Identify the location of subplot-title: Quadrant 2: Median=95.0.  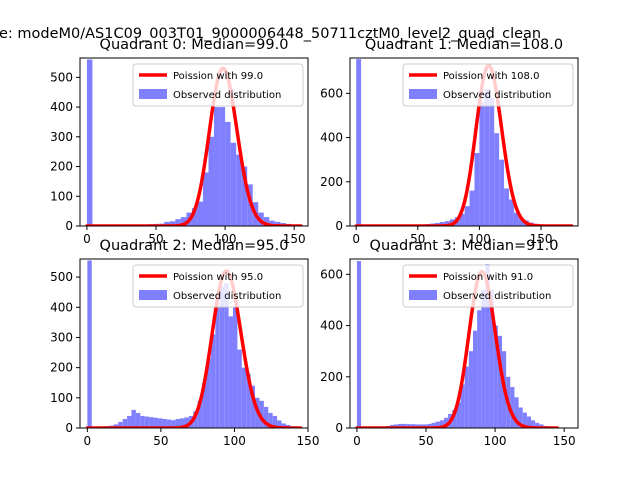
(194, 246).